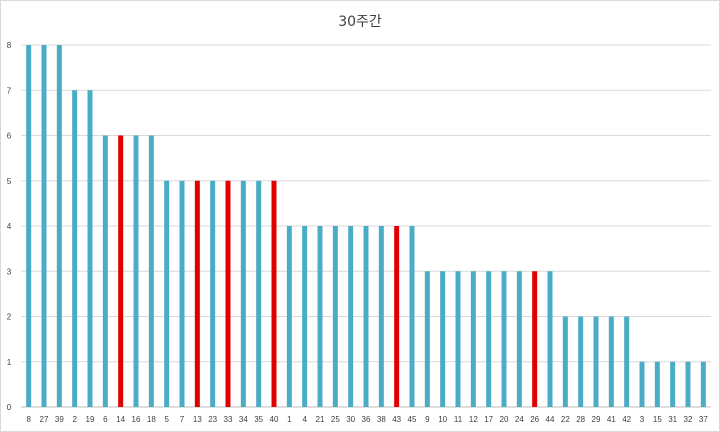 This screenshot has height=432, width=720. I want to click on x-tick-label: 8, so click(28, 419).